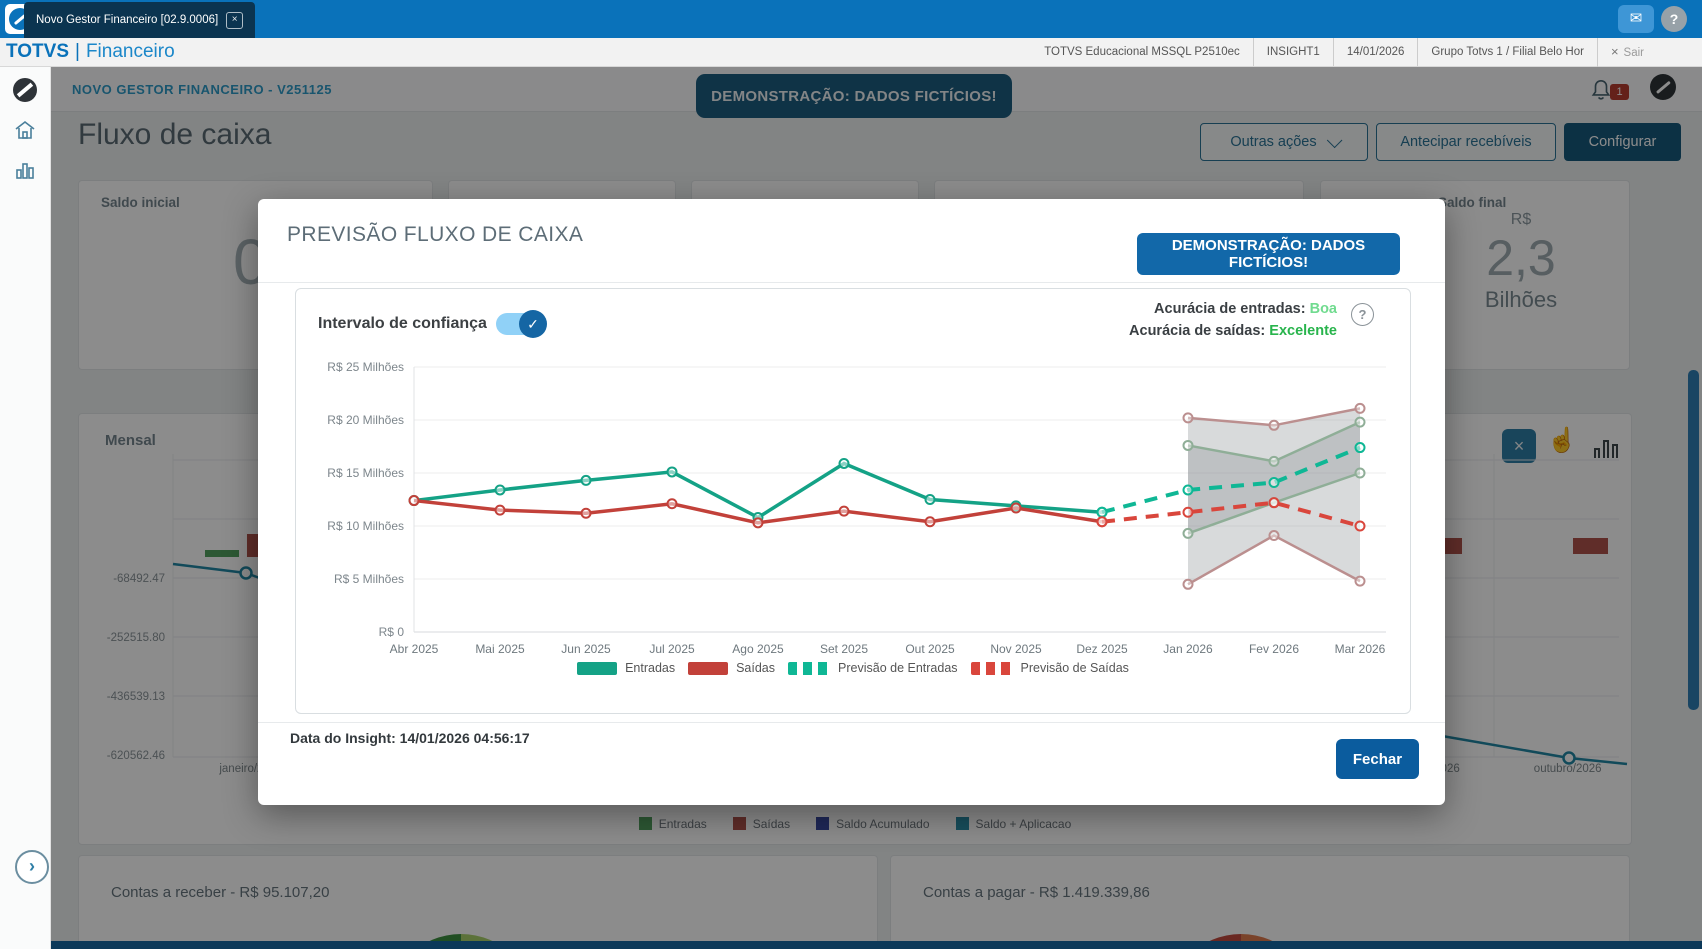 This screenshot has width=1702, height=949. What do you see at coordinates (1507, 52) in the screenshot?
I see `company-label: Grupo Totvs 1 / Filial Belo Hor` at bounding box center [1507, 52].